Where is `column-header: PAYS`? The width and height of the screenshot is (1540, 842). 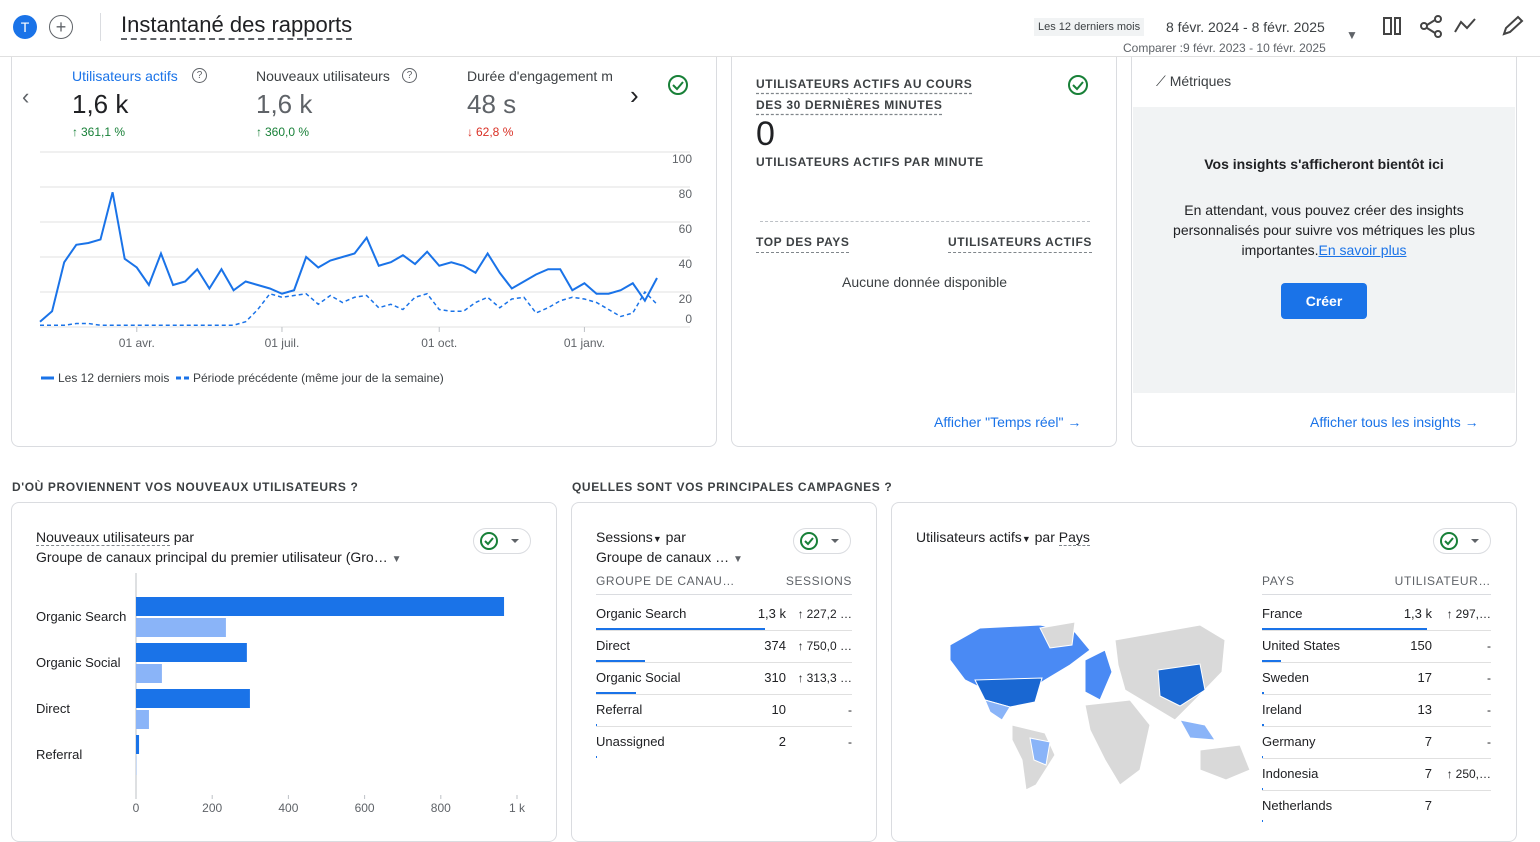
column-header: PAYS is located at coordinates (1278, 581).